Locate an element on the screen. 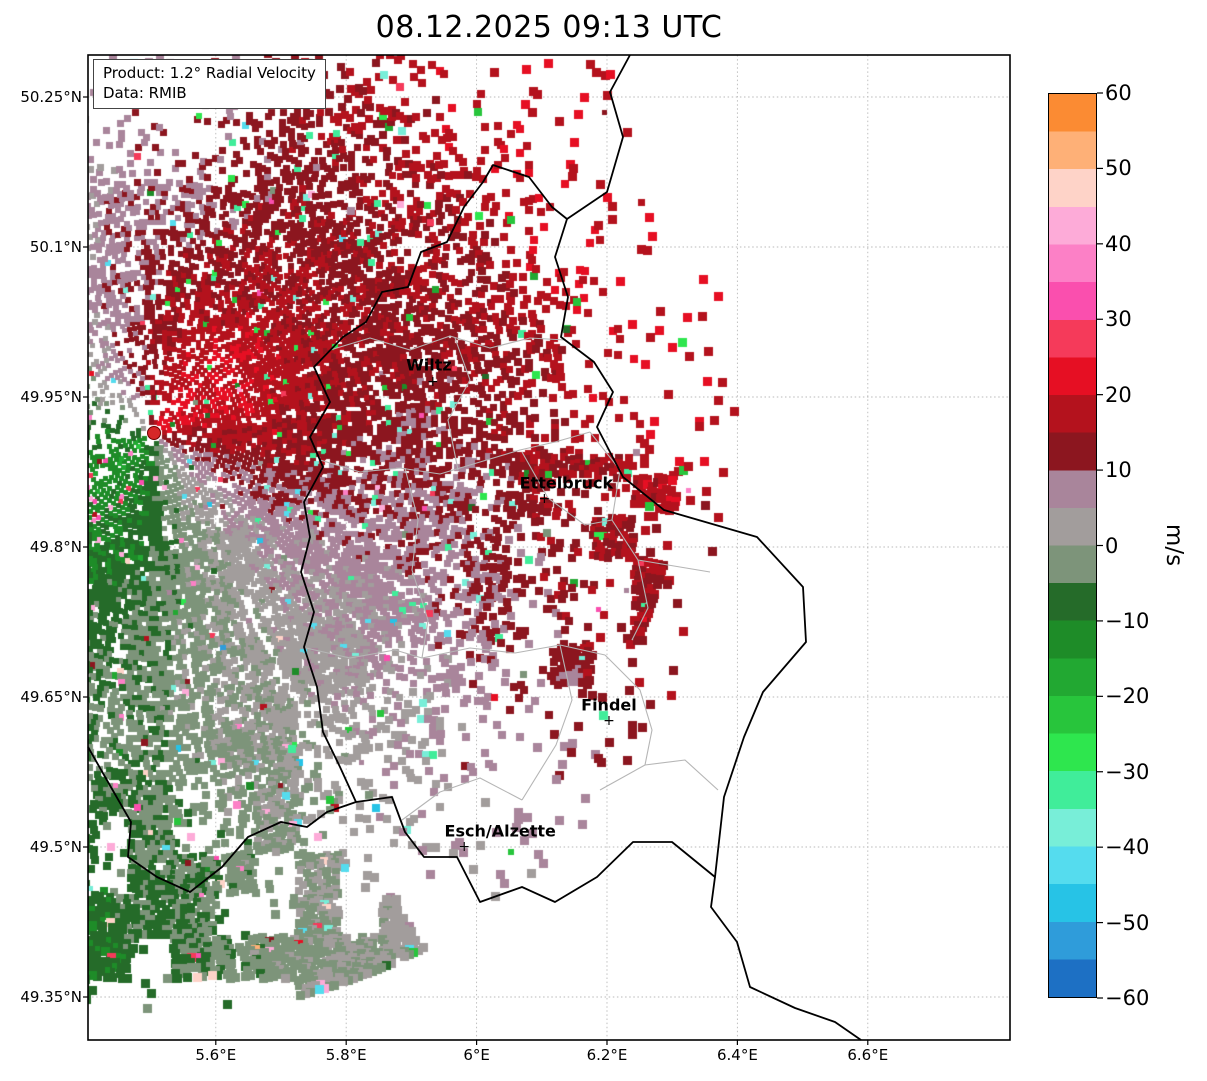  radar-site-marker is located at coordinates (153, 433).